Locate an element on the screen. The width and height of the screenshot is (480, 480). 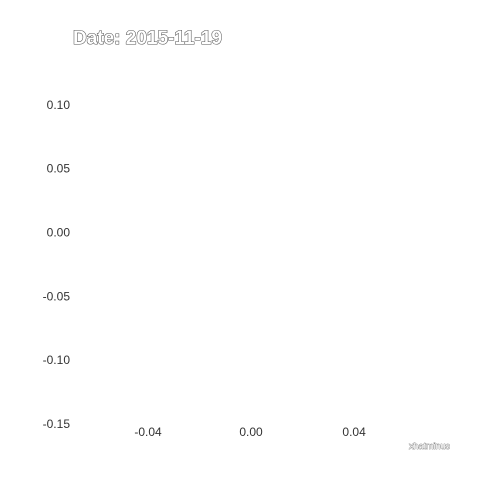
x-tick-label: 0.04 is located at coordinates (354, 432).